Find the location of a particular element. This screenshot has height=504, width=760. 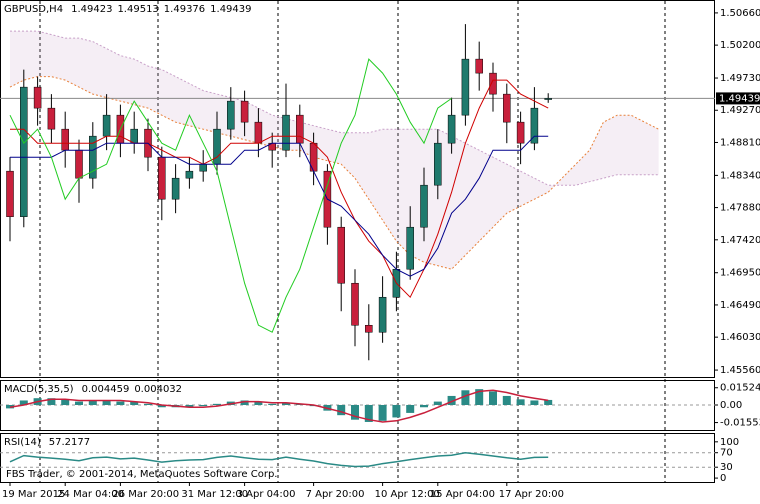

current-price-box is located at coordinates (738, 98).